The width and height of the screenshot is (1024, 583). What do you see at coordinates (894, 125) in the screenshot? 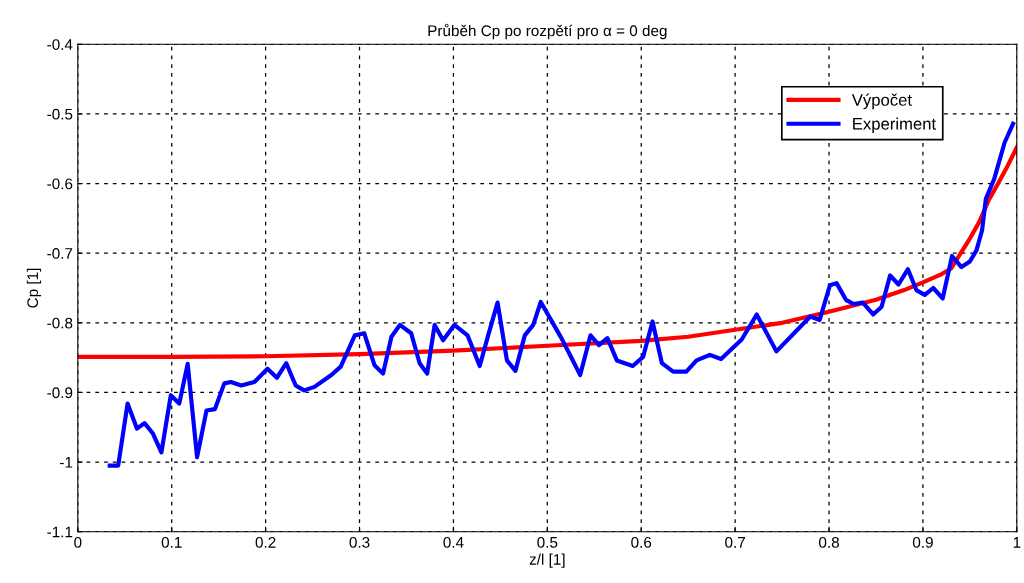
I see `legend-label: Experiment` at bounding box center [894, 125].